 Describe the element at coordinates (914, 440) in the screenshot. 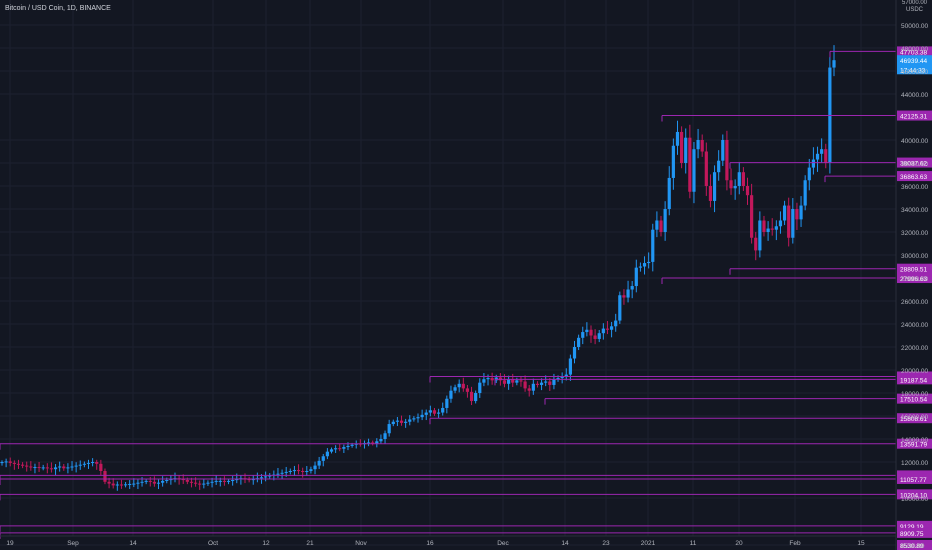

I see `y-tick-label: 14000.00` at that location.